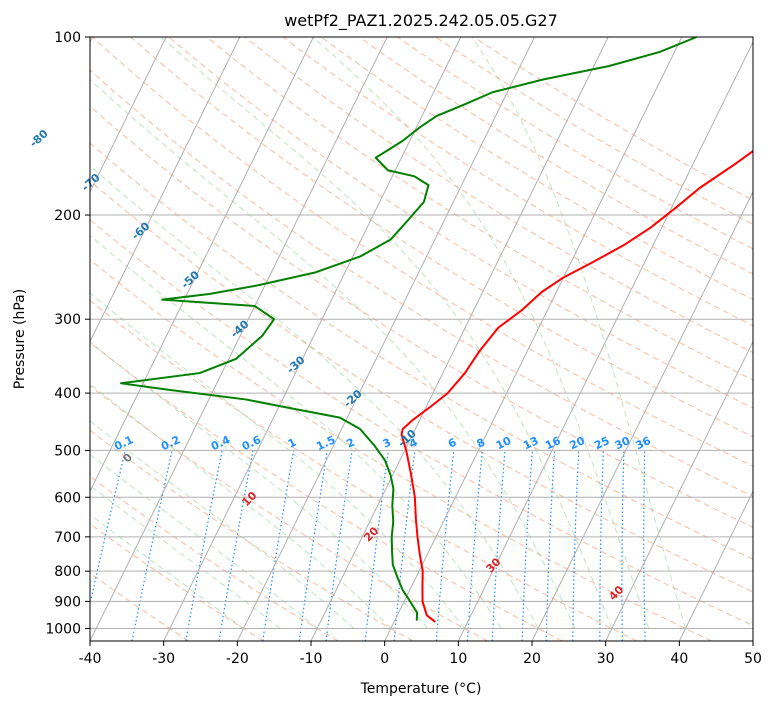 Image resolution: width=775 pixels, height=708 pixels. Describe the element at coordinates (601, 443) in the screenshot. I see `mixing-ratio-label: 25` at that location.